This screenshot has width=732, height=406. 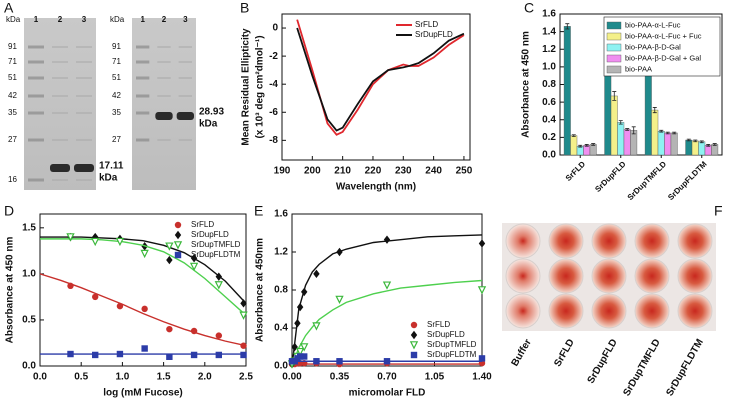 I want to click on x-tick-label: 0.0, so click(x=40, y=377).